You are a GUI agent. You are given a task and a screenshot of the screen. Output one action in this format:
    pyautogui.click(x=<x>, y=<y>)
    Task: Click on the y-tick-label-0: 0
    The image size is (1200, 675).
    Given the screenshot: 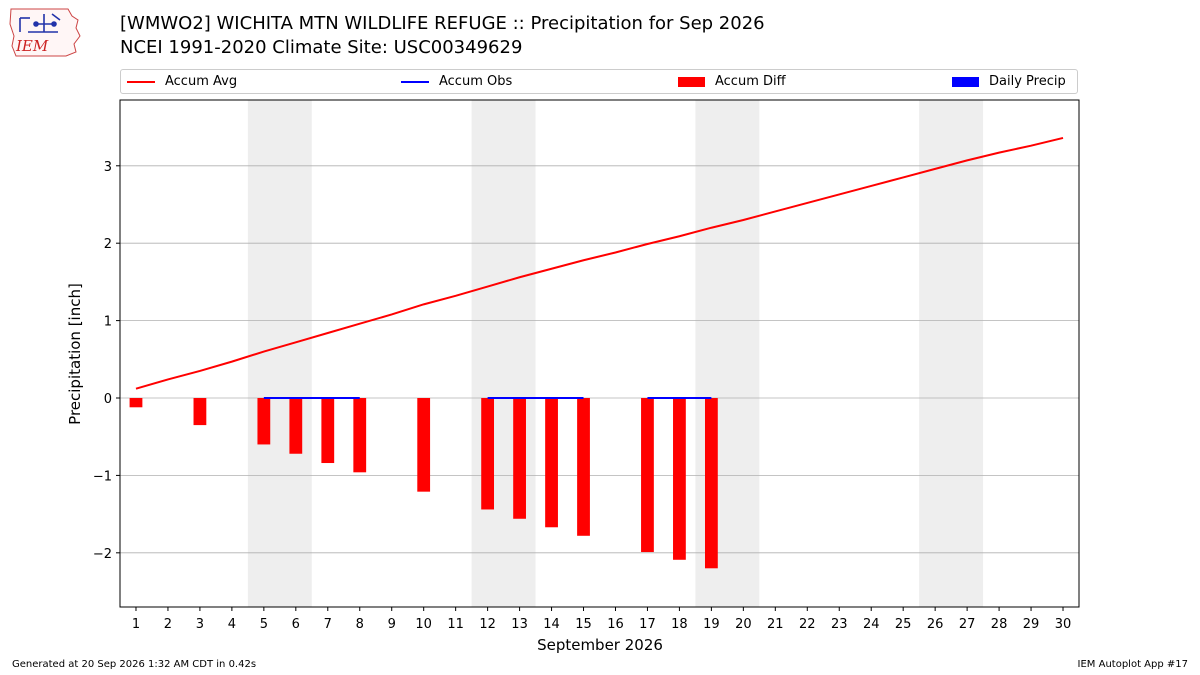 What is the action you would take?
    pyautogui.click(x=108, y=399)
    